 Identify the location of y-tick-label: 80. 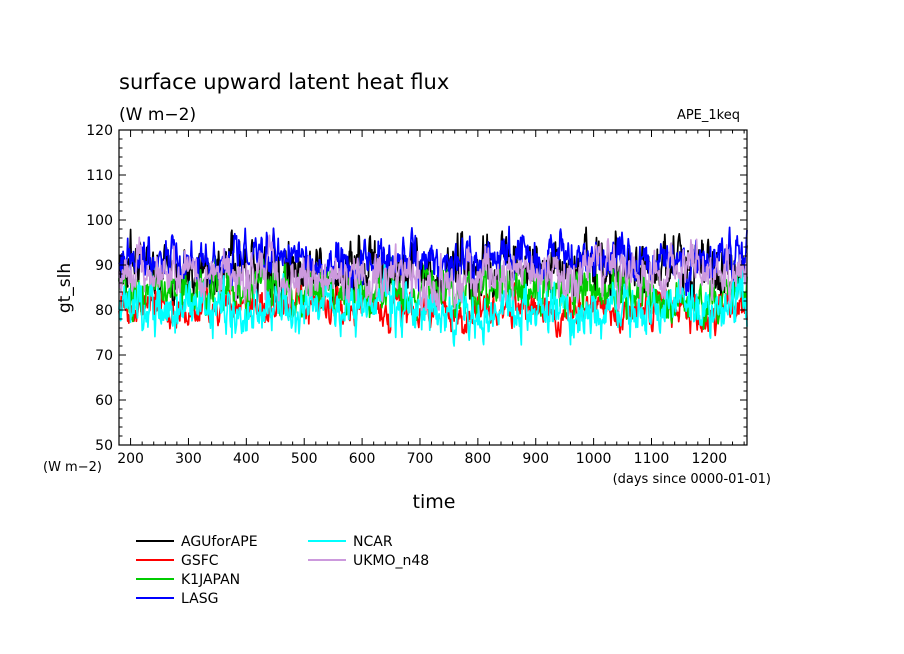
(104, 311).